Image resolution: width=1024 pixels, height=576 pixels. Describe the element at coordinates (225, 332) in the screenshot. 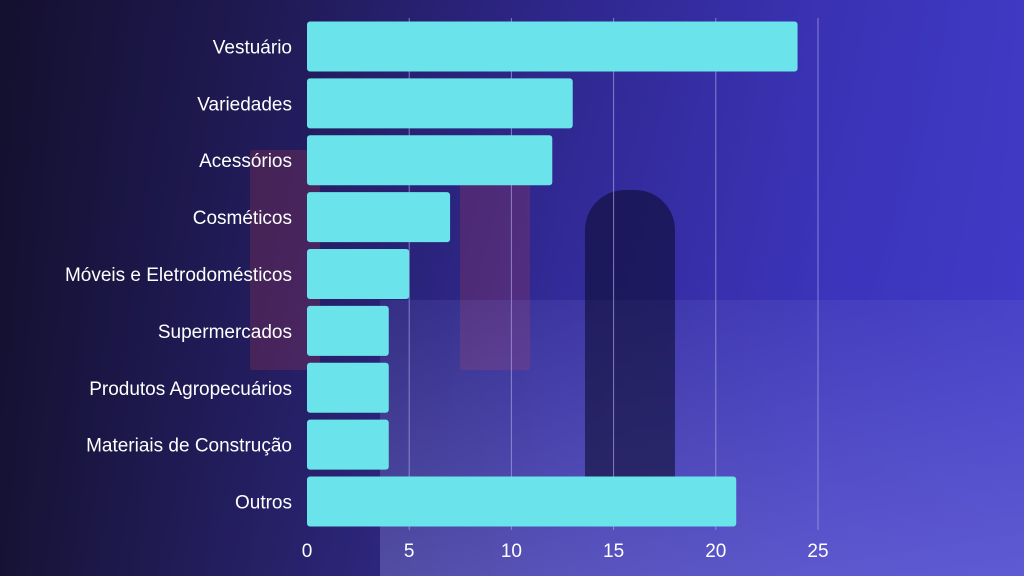

I see `category-label: Supermercados` at that location.